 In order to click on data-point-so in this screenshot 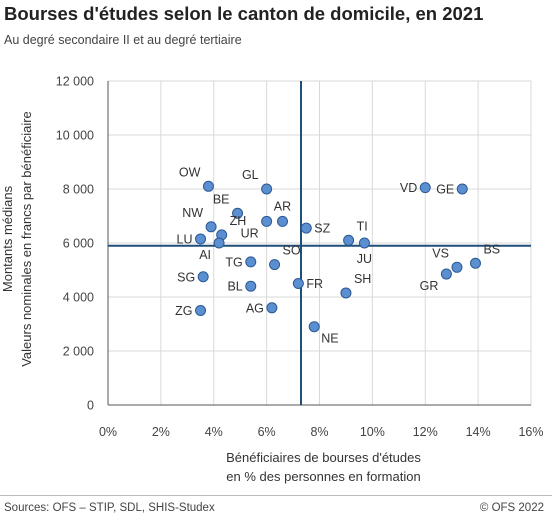, I will do `click(275, 265)`.